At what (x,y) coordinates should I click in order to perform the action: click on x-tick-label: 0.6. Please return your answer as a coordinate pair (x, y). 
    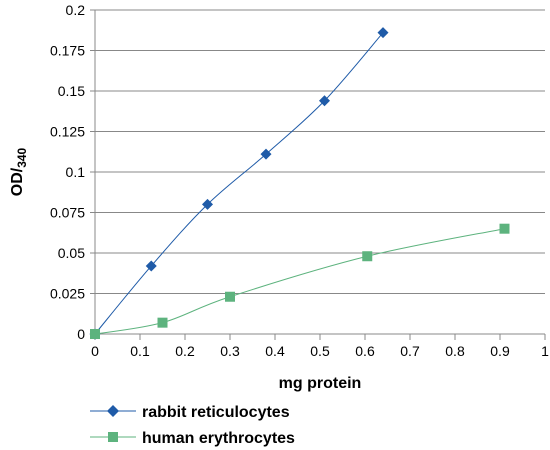
    Looking at the image, I should click on (365, 351).